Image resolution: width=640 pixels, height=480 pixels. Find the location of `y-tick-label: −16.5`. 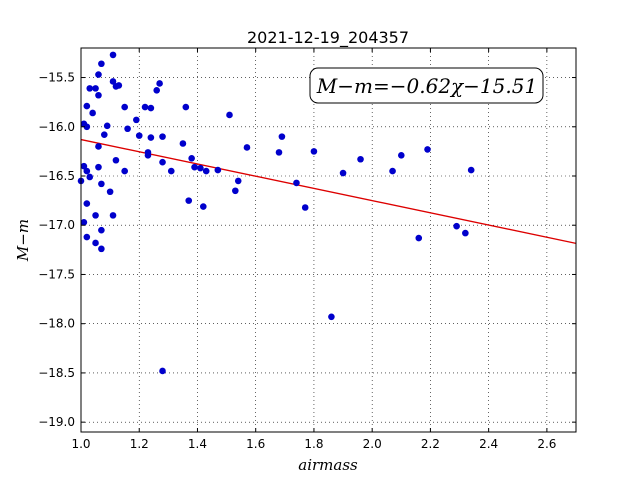

y-tick-label: −16.5 is located at coordinates (56, 176).